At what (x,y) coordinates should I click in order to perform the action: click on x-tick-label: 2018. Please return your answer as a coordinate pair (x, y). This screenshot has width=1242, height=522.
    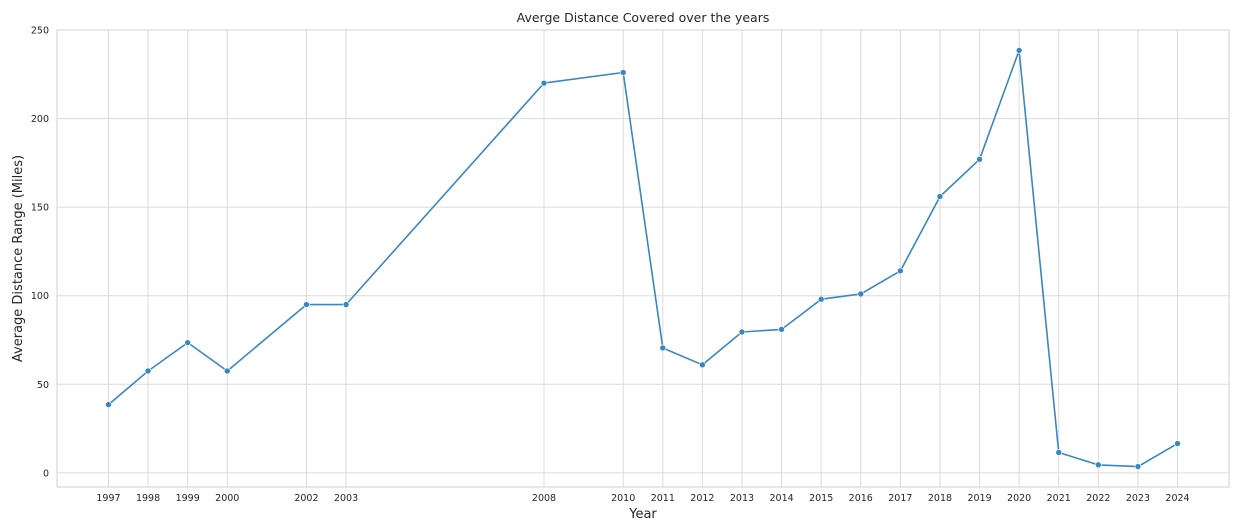
    Looking at the image, I should click on (940, 498).